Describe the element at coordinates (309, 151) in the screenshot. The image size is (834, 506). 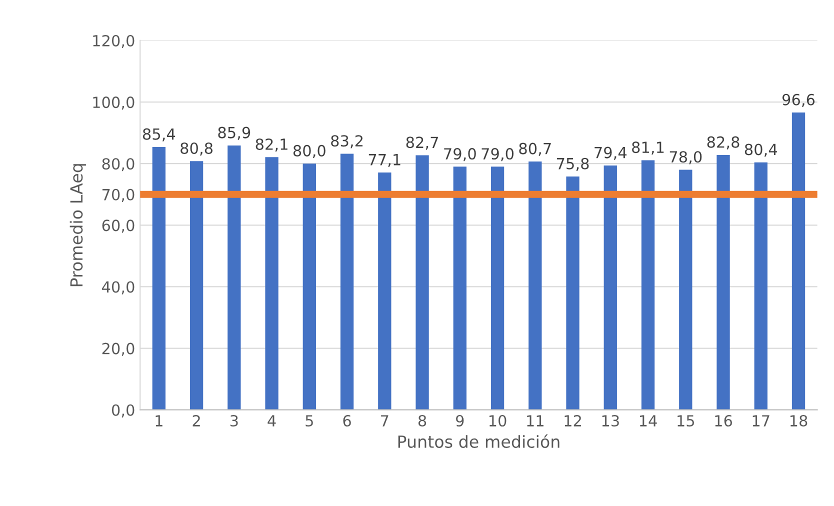
I see `data-label: 80,0` at that location.